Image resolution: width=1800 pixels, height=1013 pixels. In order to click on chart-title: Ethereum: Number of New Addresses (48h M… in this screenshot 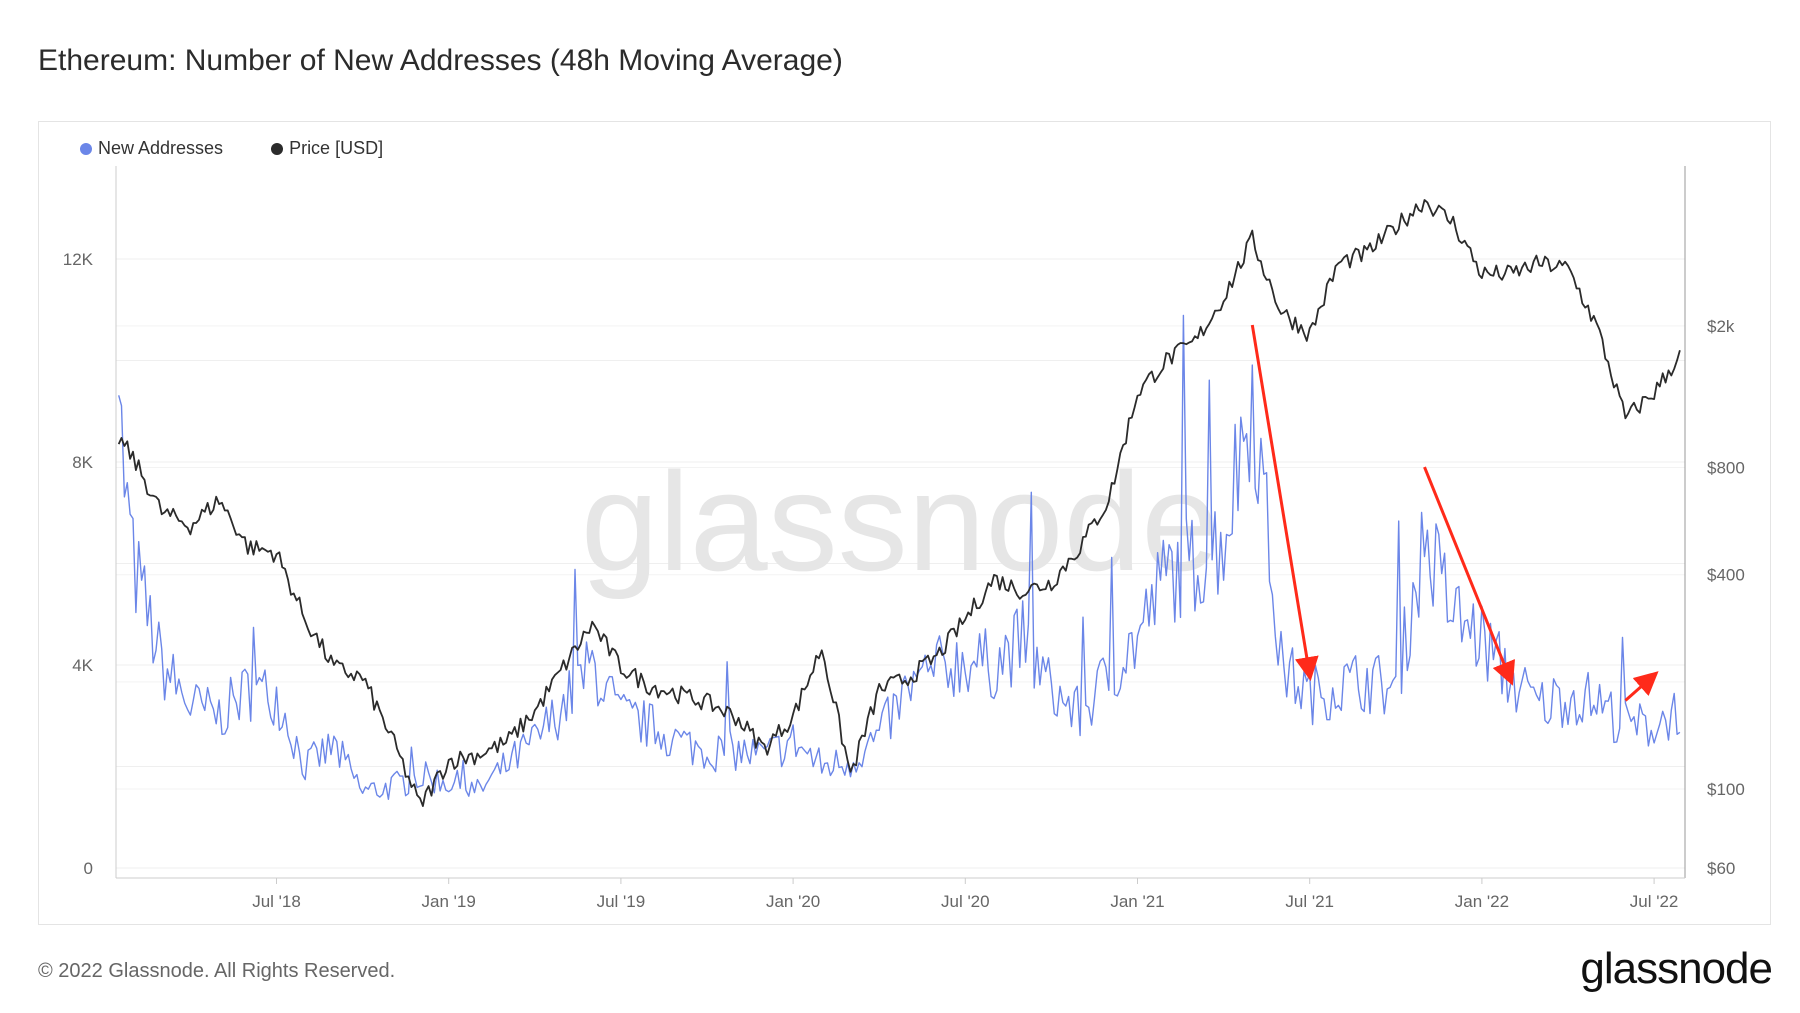, I will do `click(440, 60)`.